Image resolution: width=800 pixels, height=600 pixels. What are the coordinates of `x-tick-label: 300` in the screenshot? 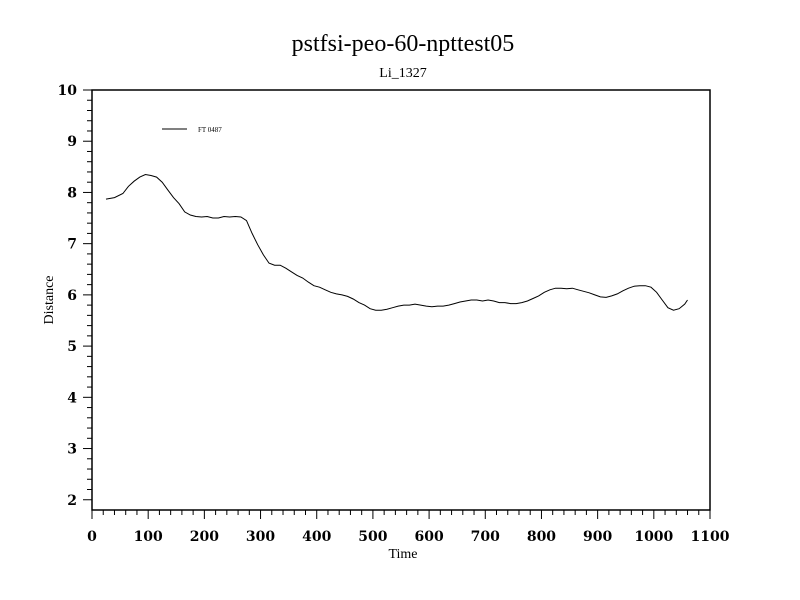 It's located at (260, 537).